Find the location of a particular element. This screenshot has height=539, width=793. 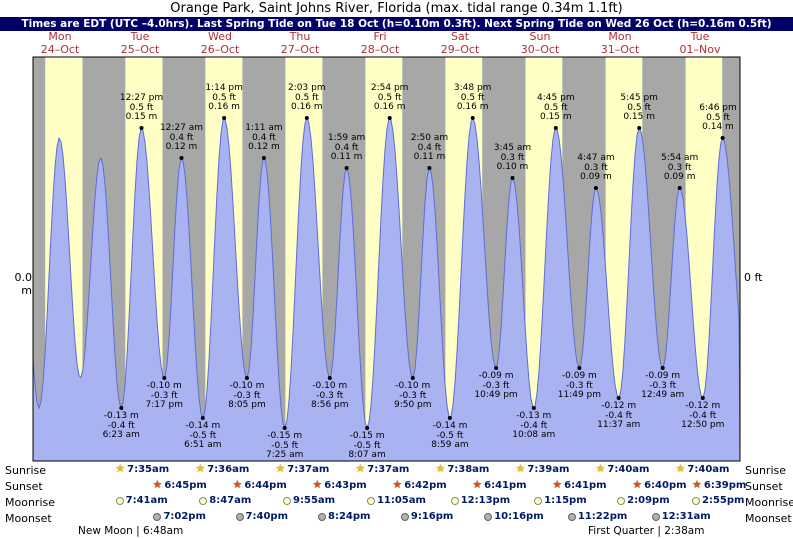

moonrise-entry: 7:41am is located at coordinates (141, 500).